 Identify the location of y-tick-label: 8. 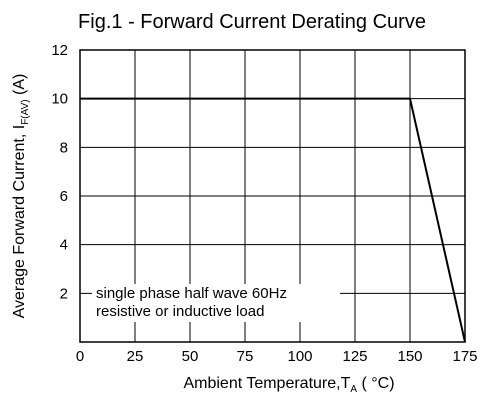
(64, 147).